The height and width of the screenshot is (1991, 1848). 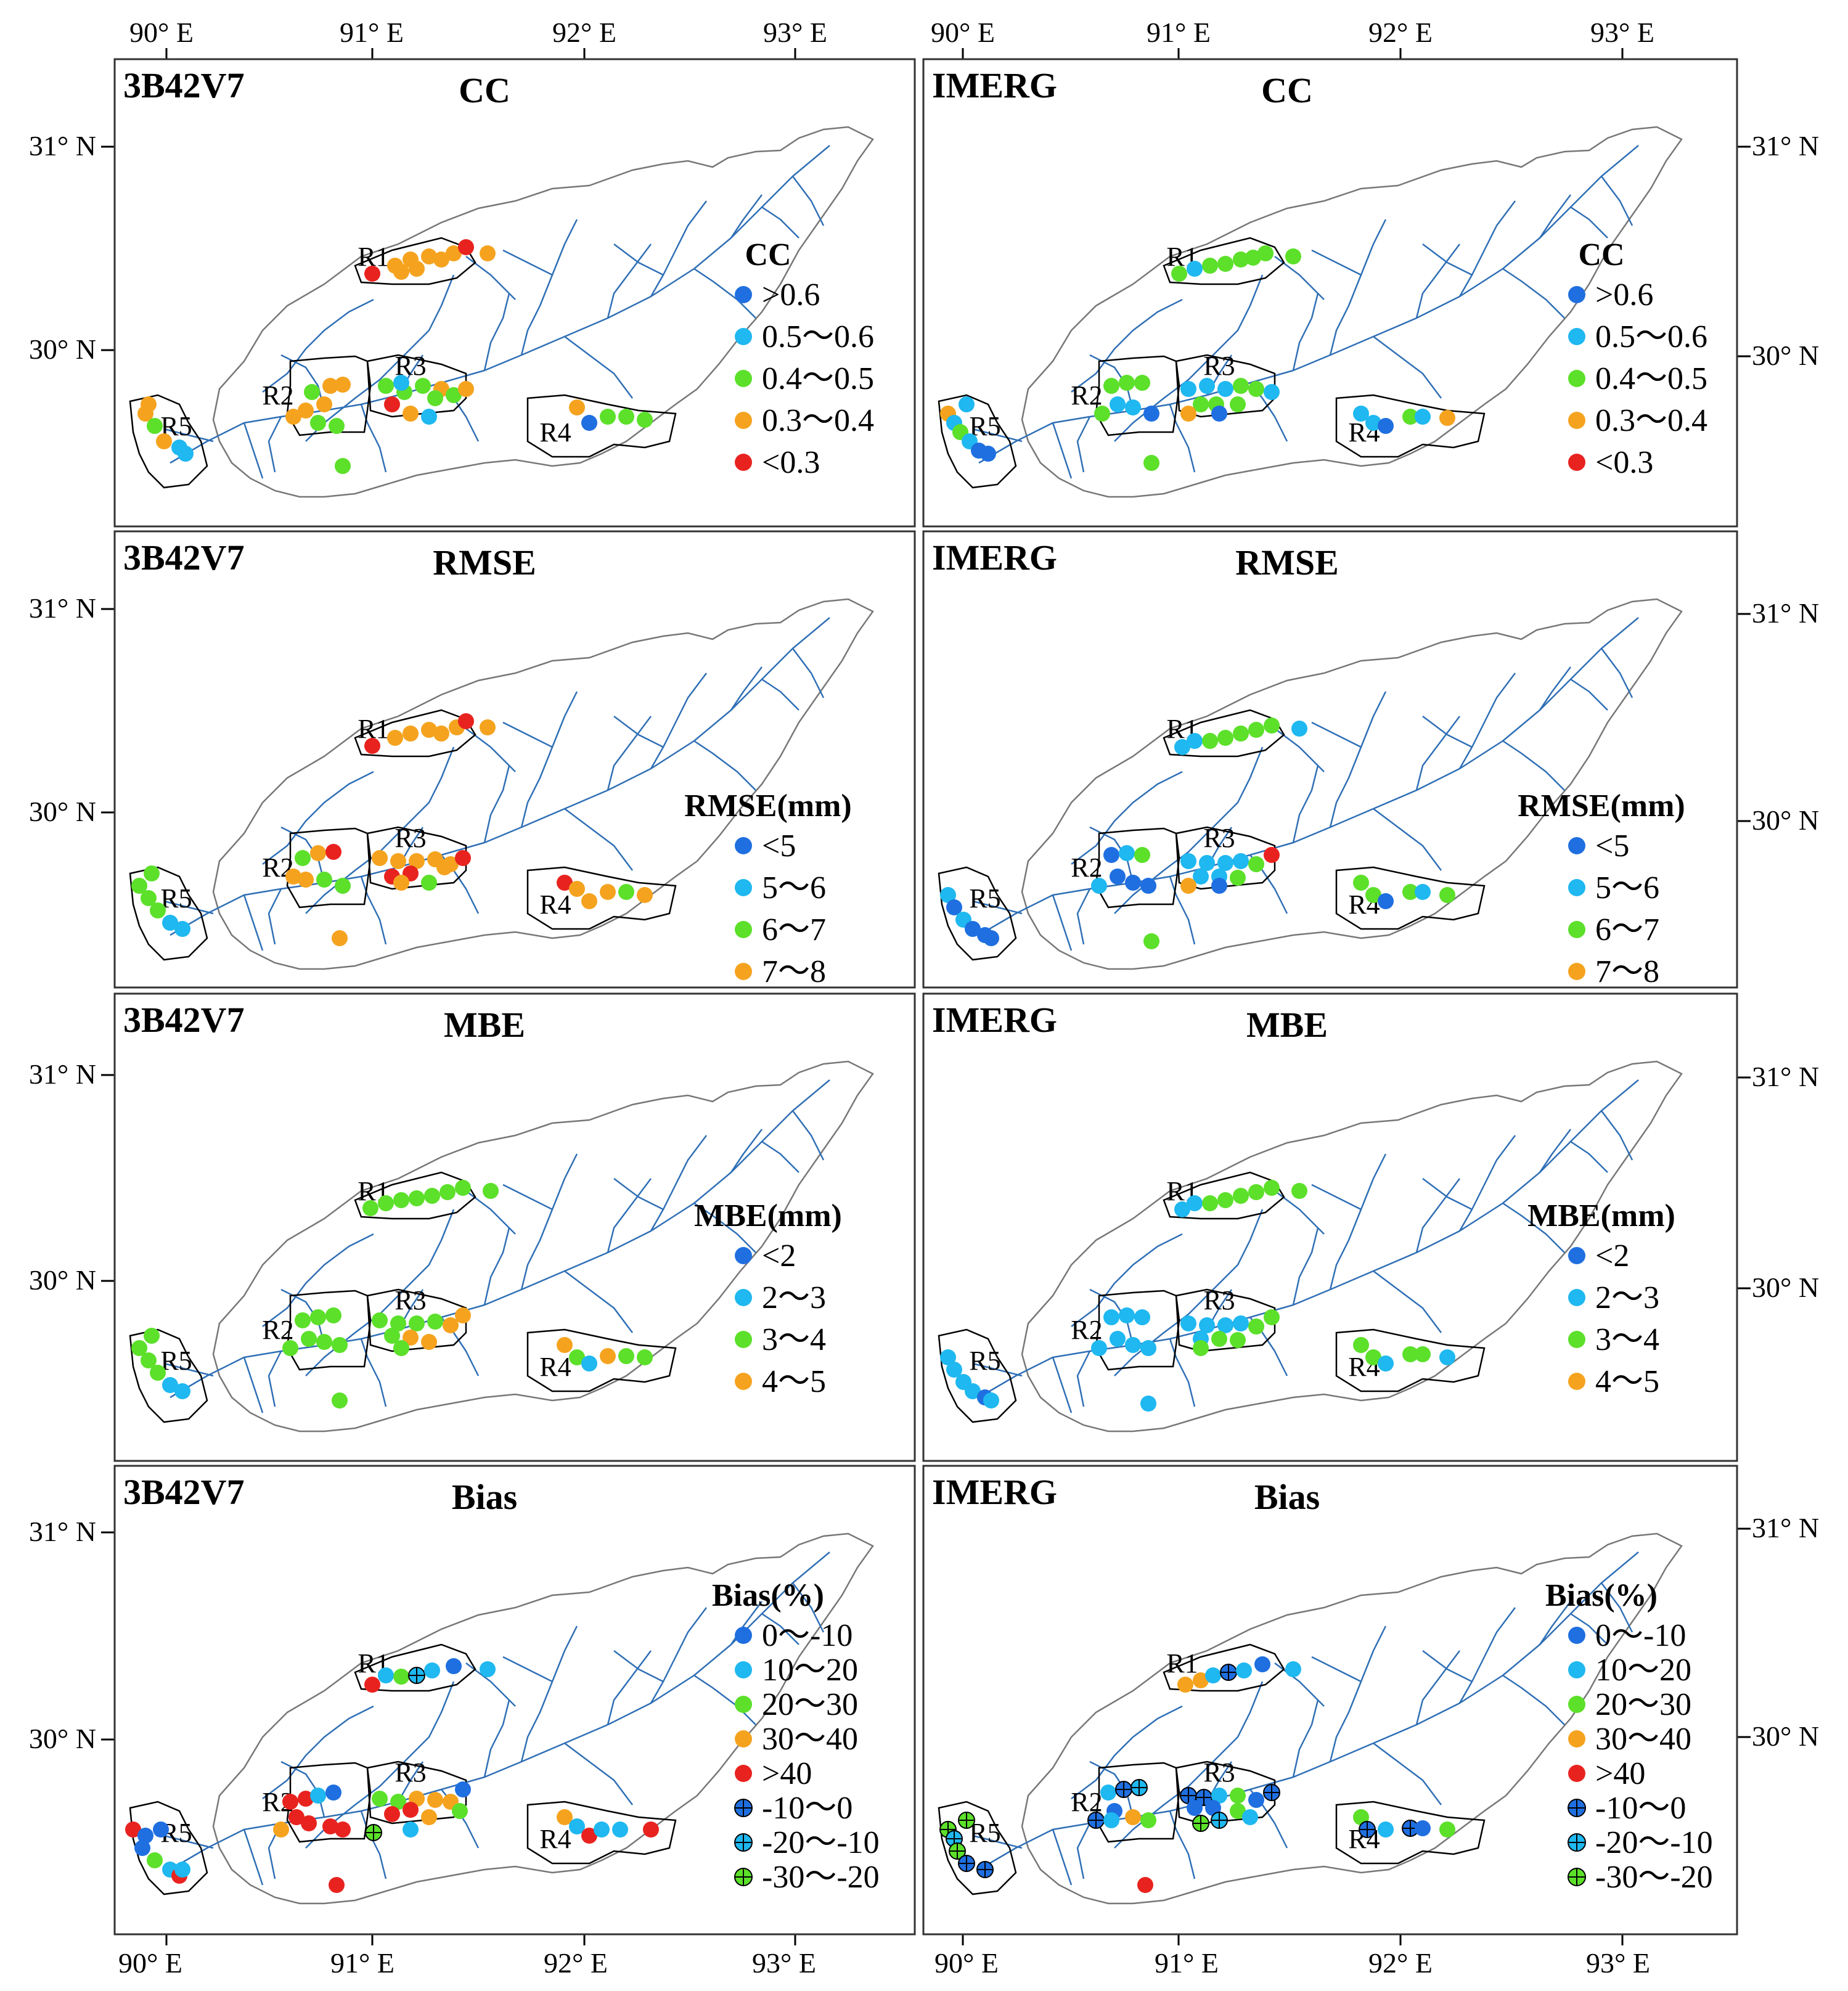 What do you see at coordinates (1651, 420) in the screenshot?
I see `legend-item-label: 0.3～0.4` at bounding box center [1651, 420].